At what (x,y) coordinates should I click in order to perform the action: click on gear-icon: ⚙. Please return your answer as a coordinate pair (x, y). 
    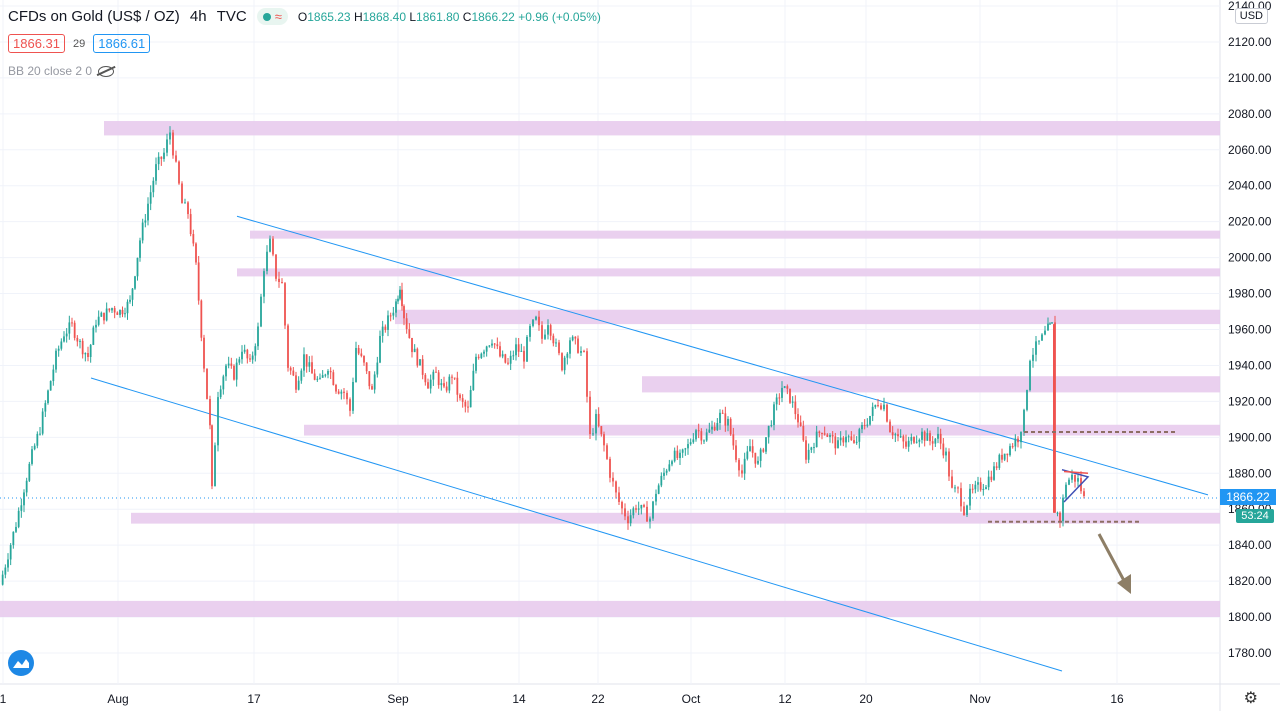
    Looking at the image, I should click on (1250, 698).